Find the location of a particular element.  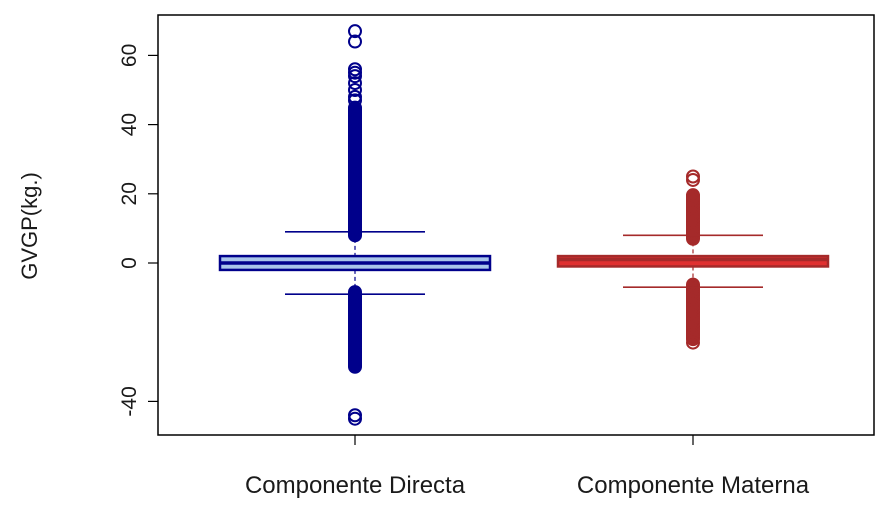

x-tick-label: Componente Directa is located at coordinates (355, 485).